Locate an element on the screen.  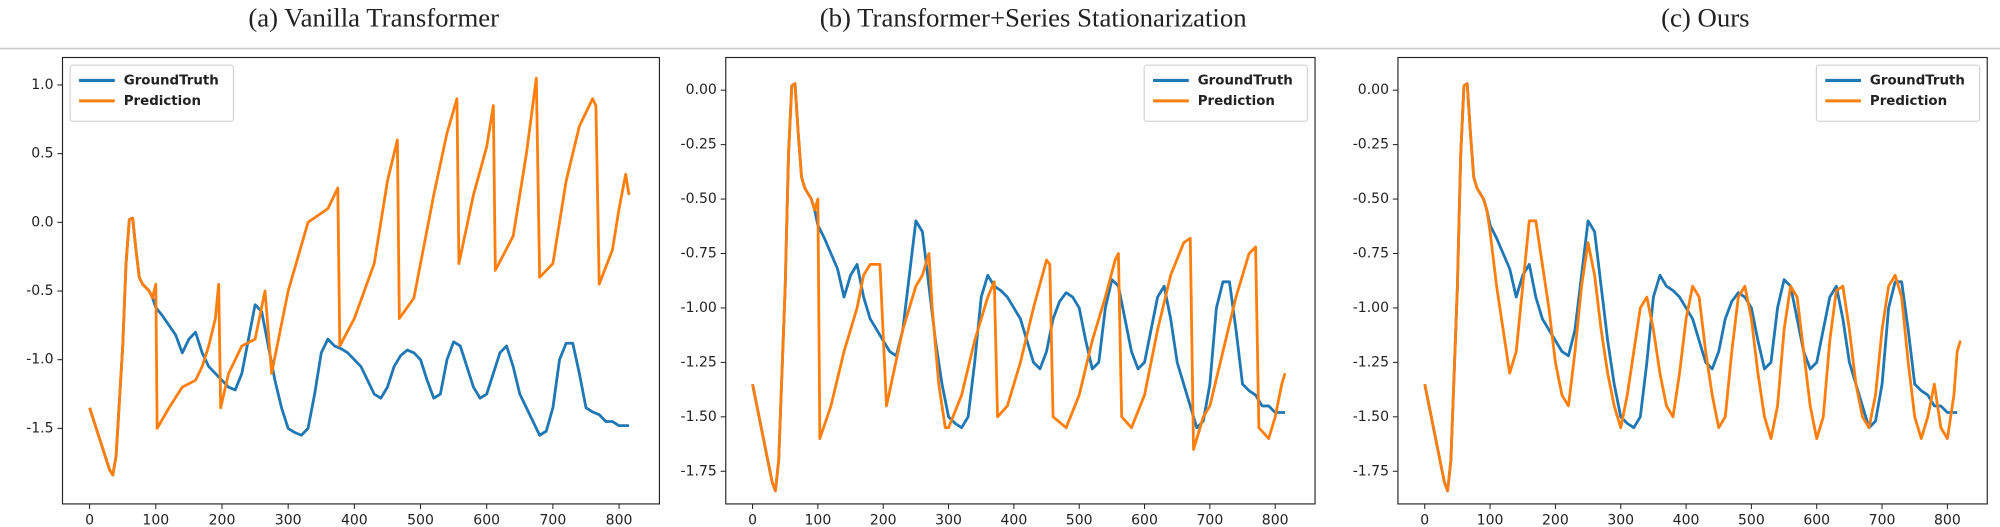
y-tick-label: -0.5 is located at coordinates (39, 291).